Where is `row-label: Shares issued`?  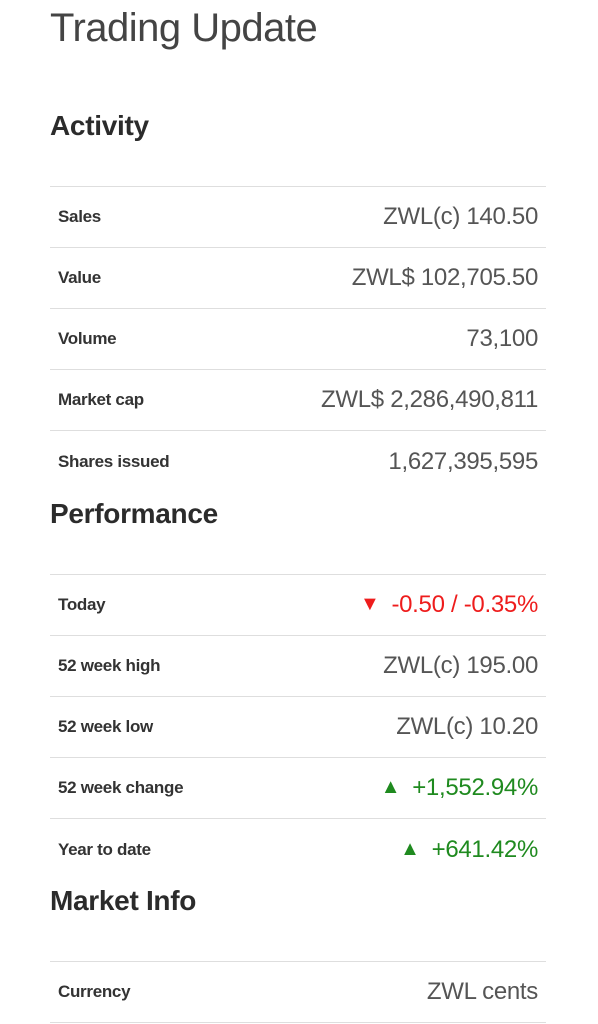 row-label: Shares issued is located at coordinates (114, 461).